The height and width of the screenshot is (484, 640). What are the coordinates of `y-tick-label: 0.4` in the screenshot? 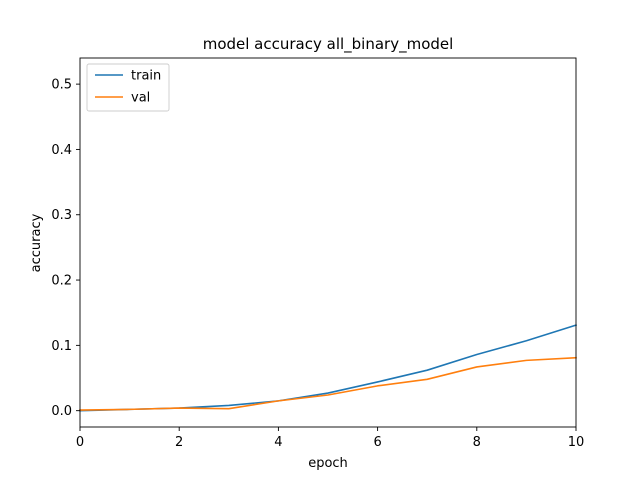 It's located at (61, 150).